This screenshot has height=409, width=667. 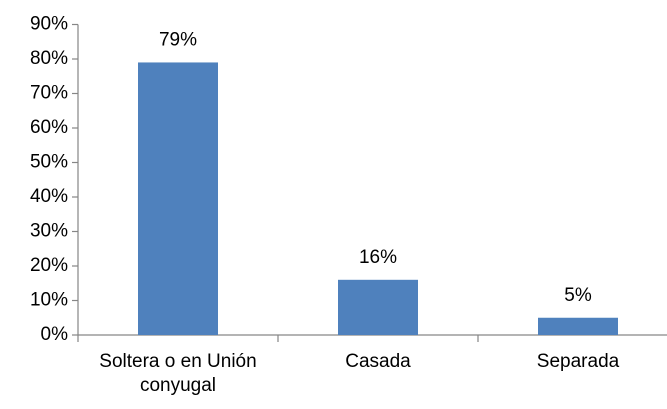 What do you see at coordinates (378, 361) in the screenshot?
I see `x-tick-label: Casada` at bounding box center [378, 361].